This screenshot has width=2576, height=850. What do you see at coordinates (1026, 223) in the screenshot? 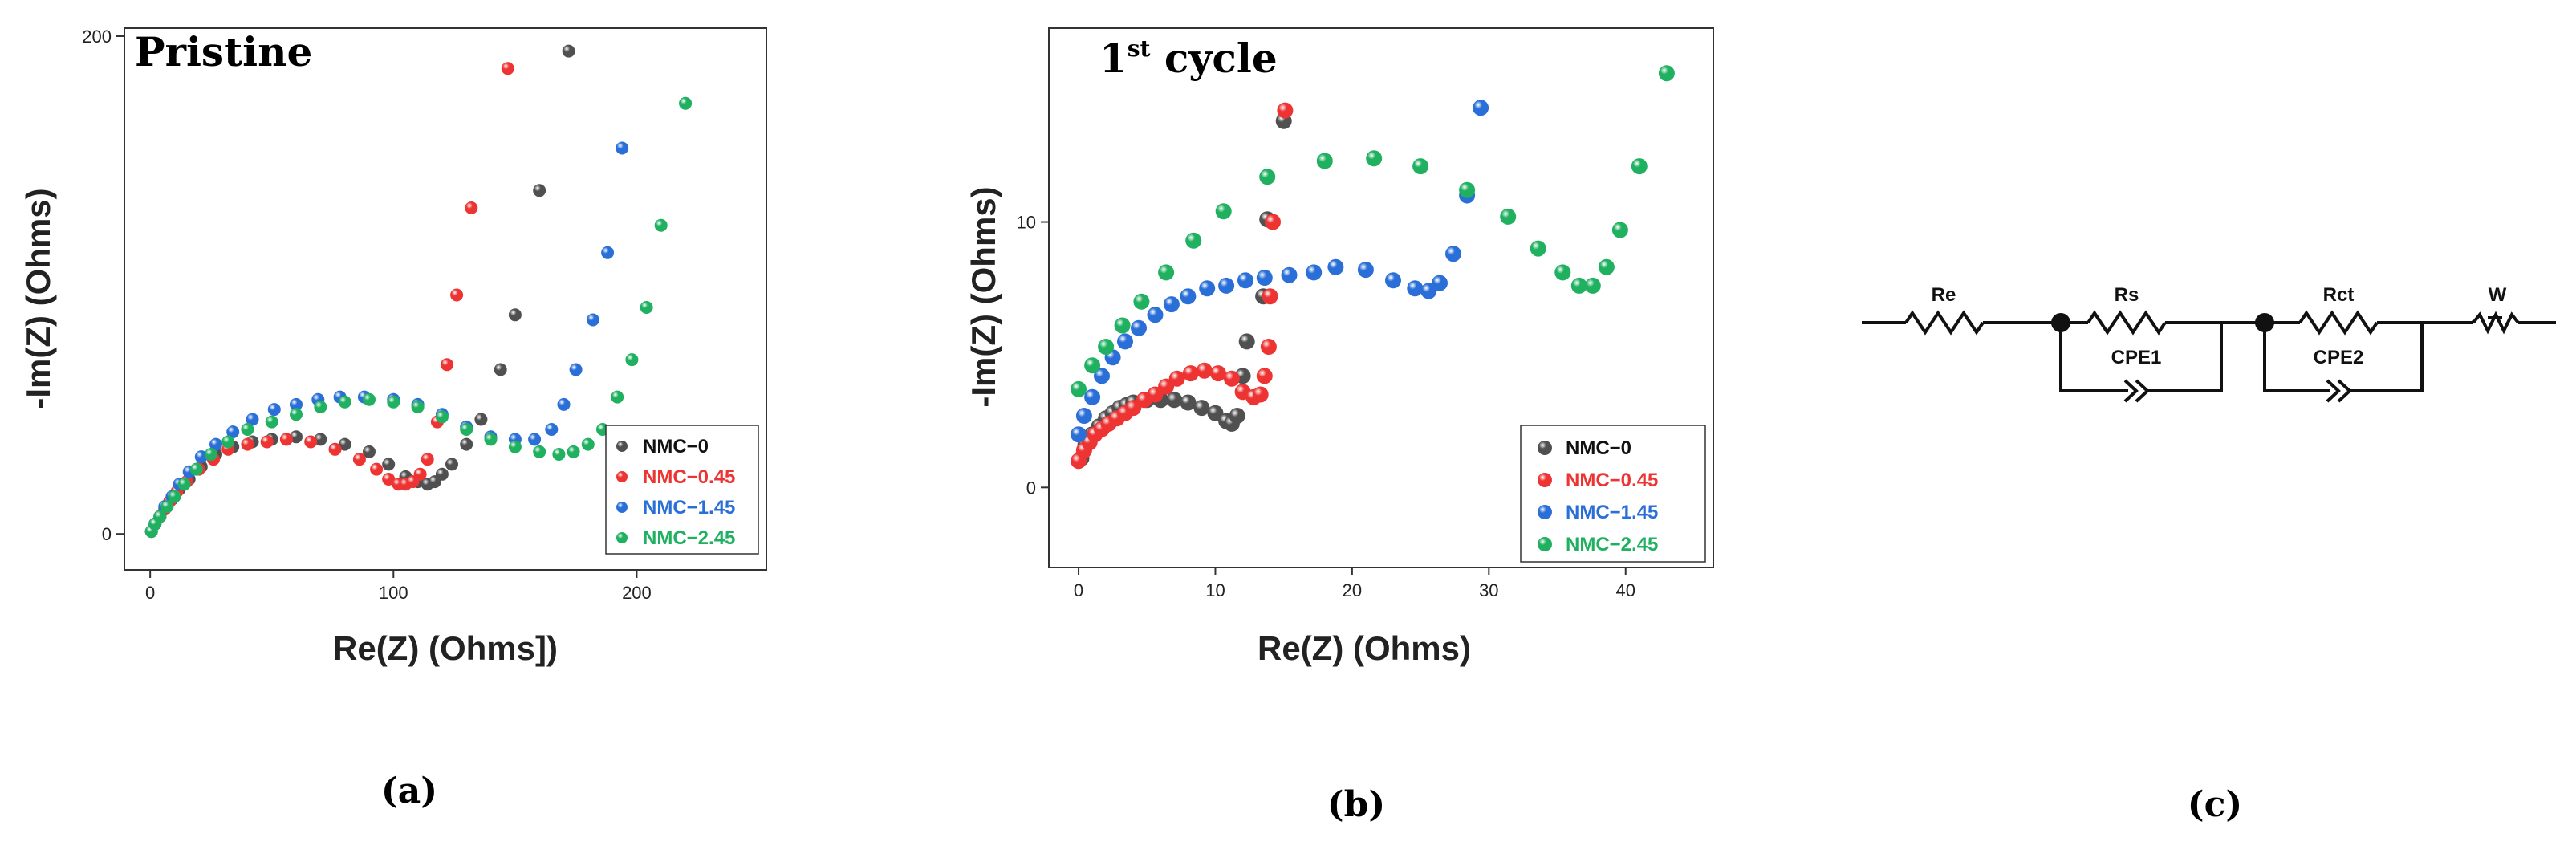
I see `y-tick-label: 10` at bounding box center [1026, 223].